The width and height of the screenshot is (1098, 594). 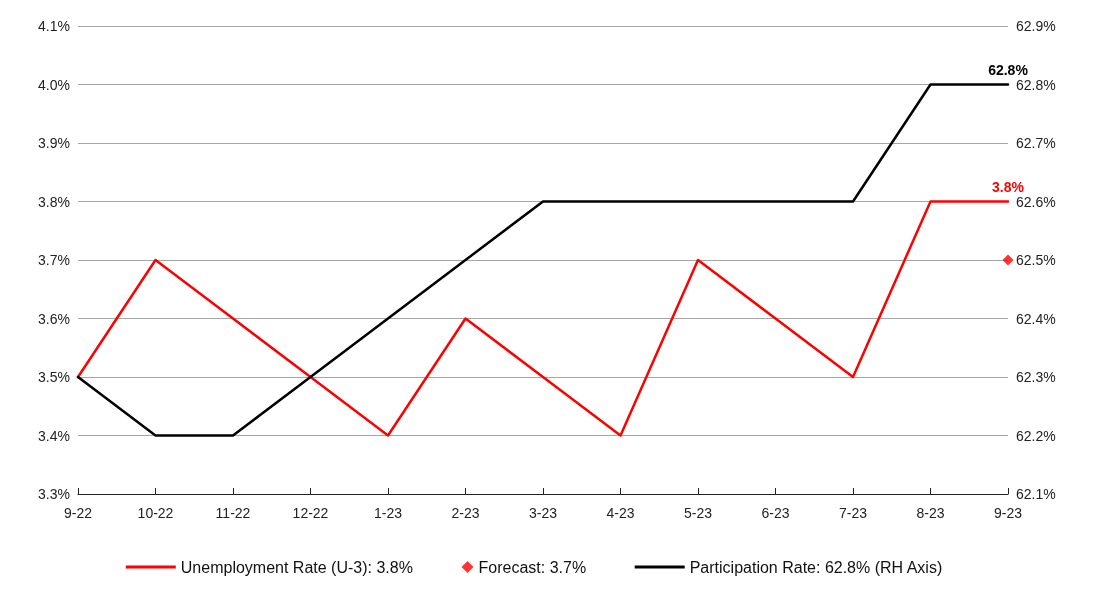 I want to click on y2-tick-label: 62.2%, so click(x=1036, y=435).